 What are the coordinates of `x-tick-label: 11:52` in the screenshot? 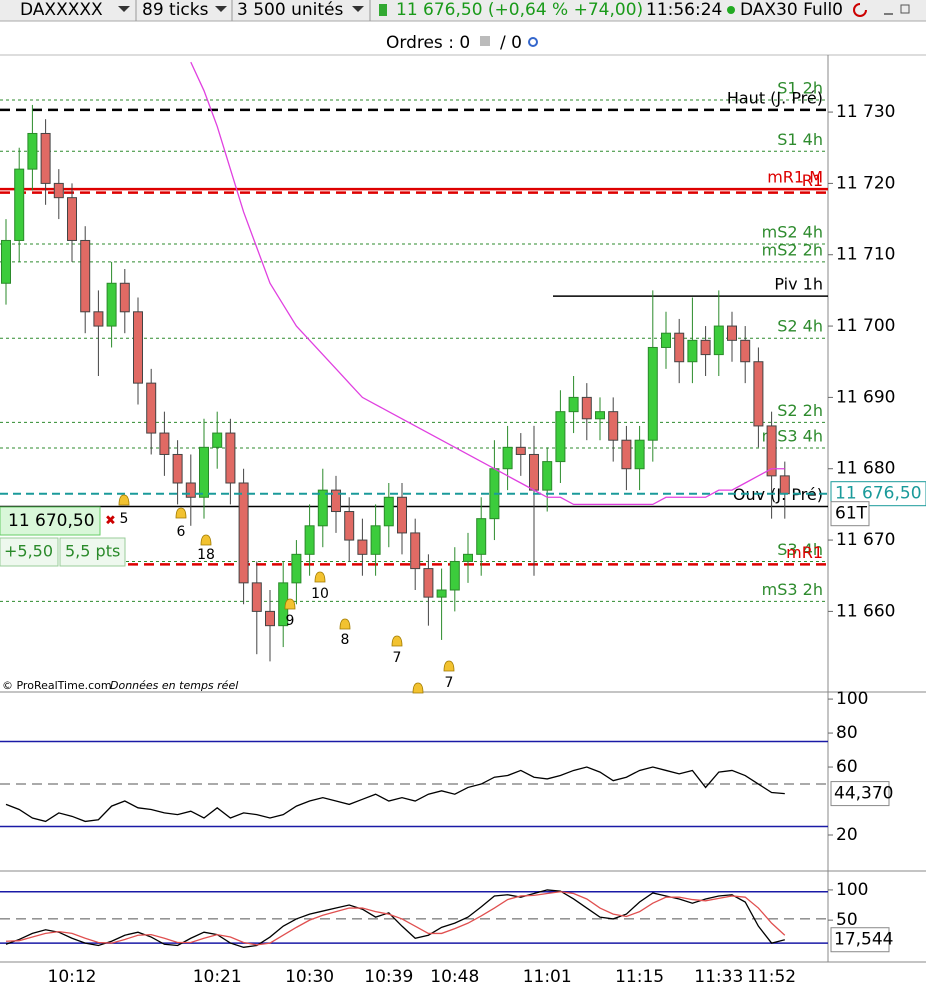 It's located at (771, 977).